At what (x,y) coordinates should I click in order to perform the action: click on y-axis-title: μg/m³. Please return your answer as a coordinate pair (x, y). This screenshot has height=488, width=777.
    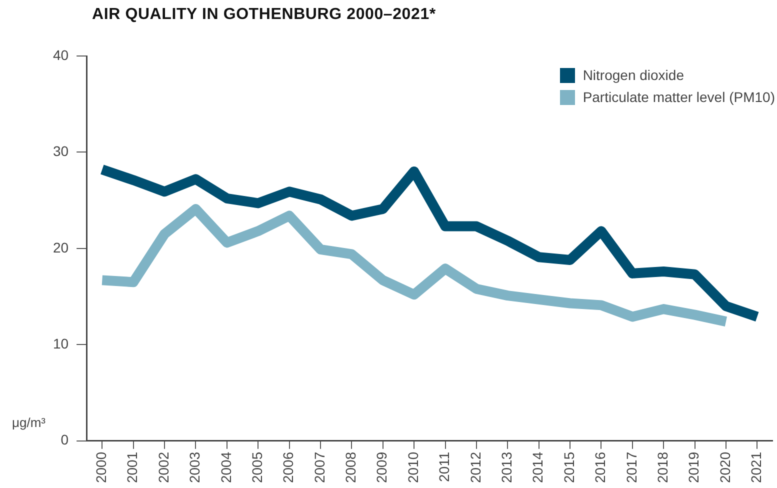
    Looking at the image, I should click on (29, 422).